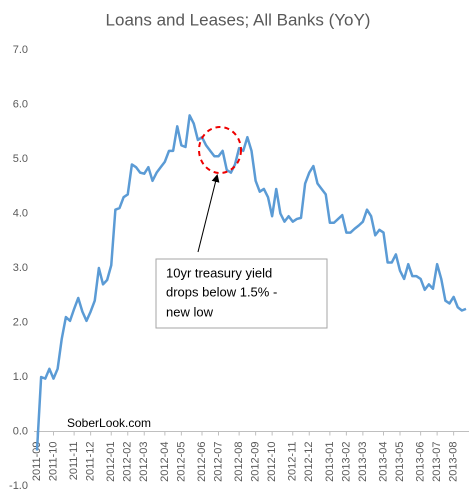  What do you see at coordinates (256, 462) in the screenshot?
I see `x-tick-label: 2012-09` at bounding box center [256, 462].